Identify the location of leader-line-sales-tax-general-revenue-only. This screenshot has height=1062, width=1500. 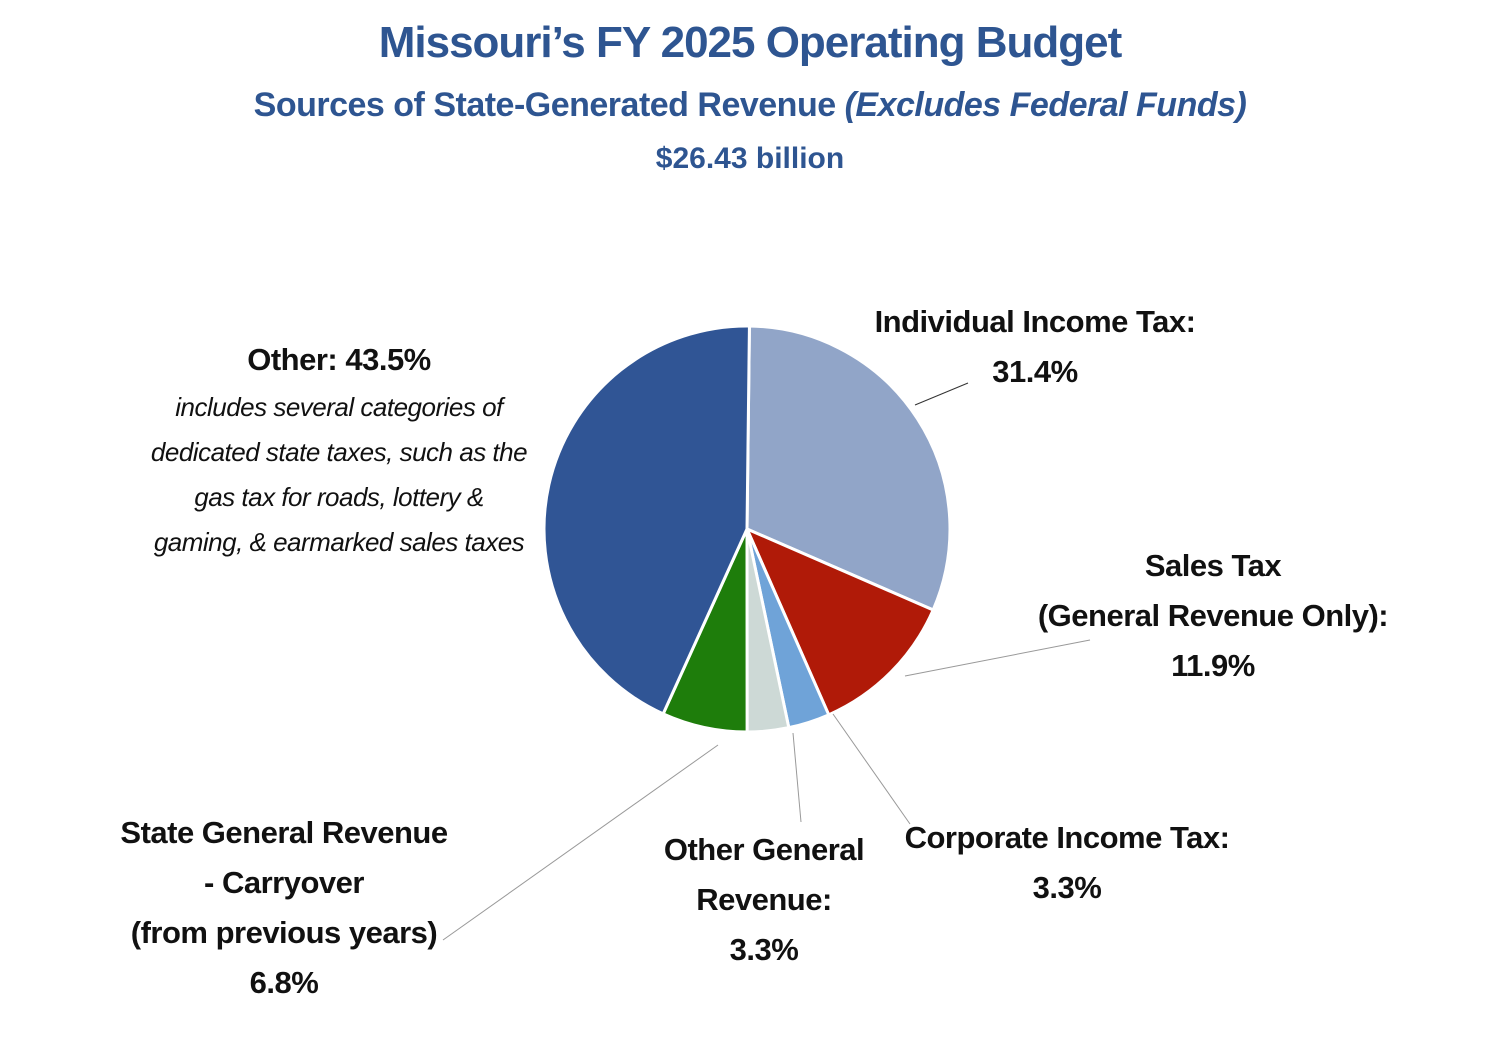
(997, 658).